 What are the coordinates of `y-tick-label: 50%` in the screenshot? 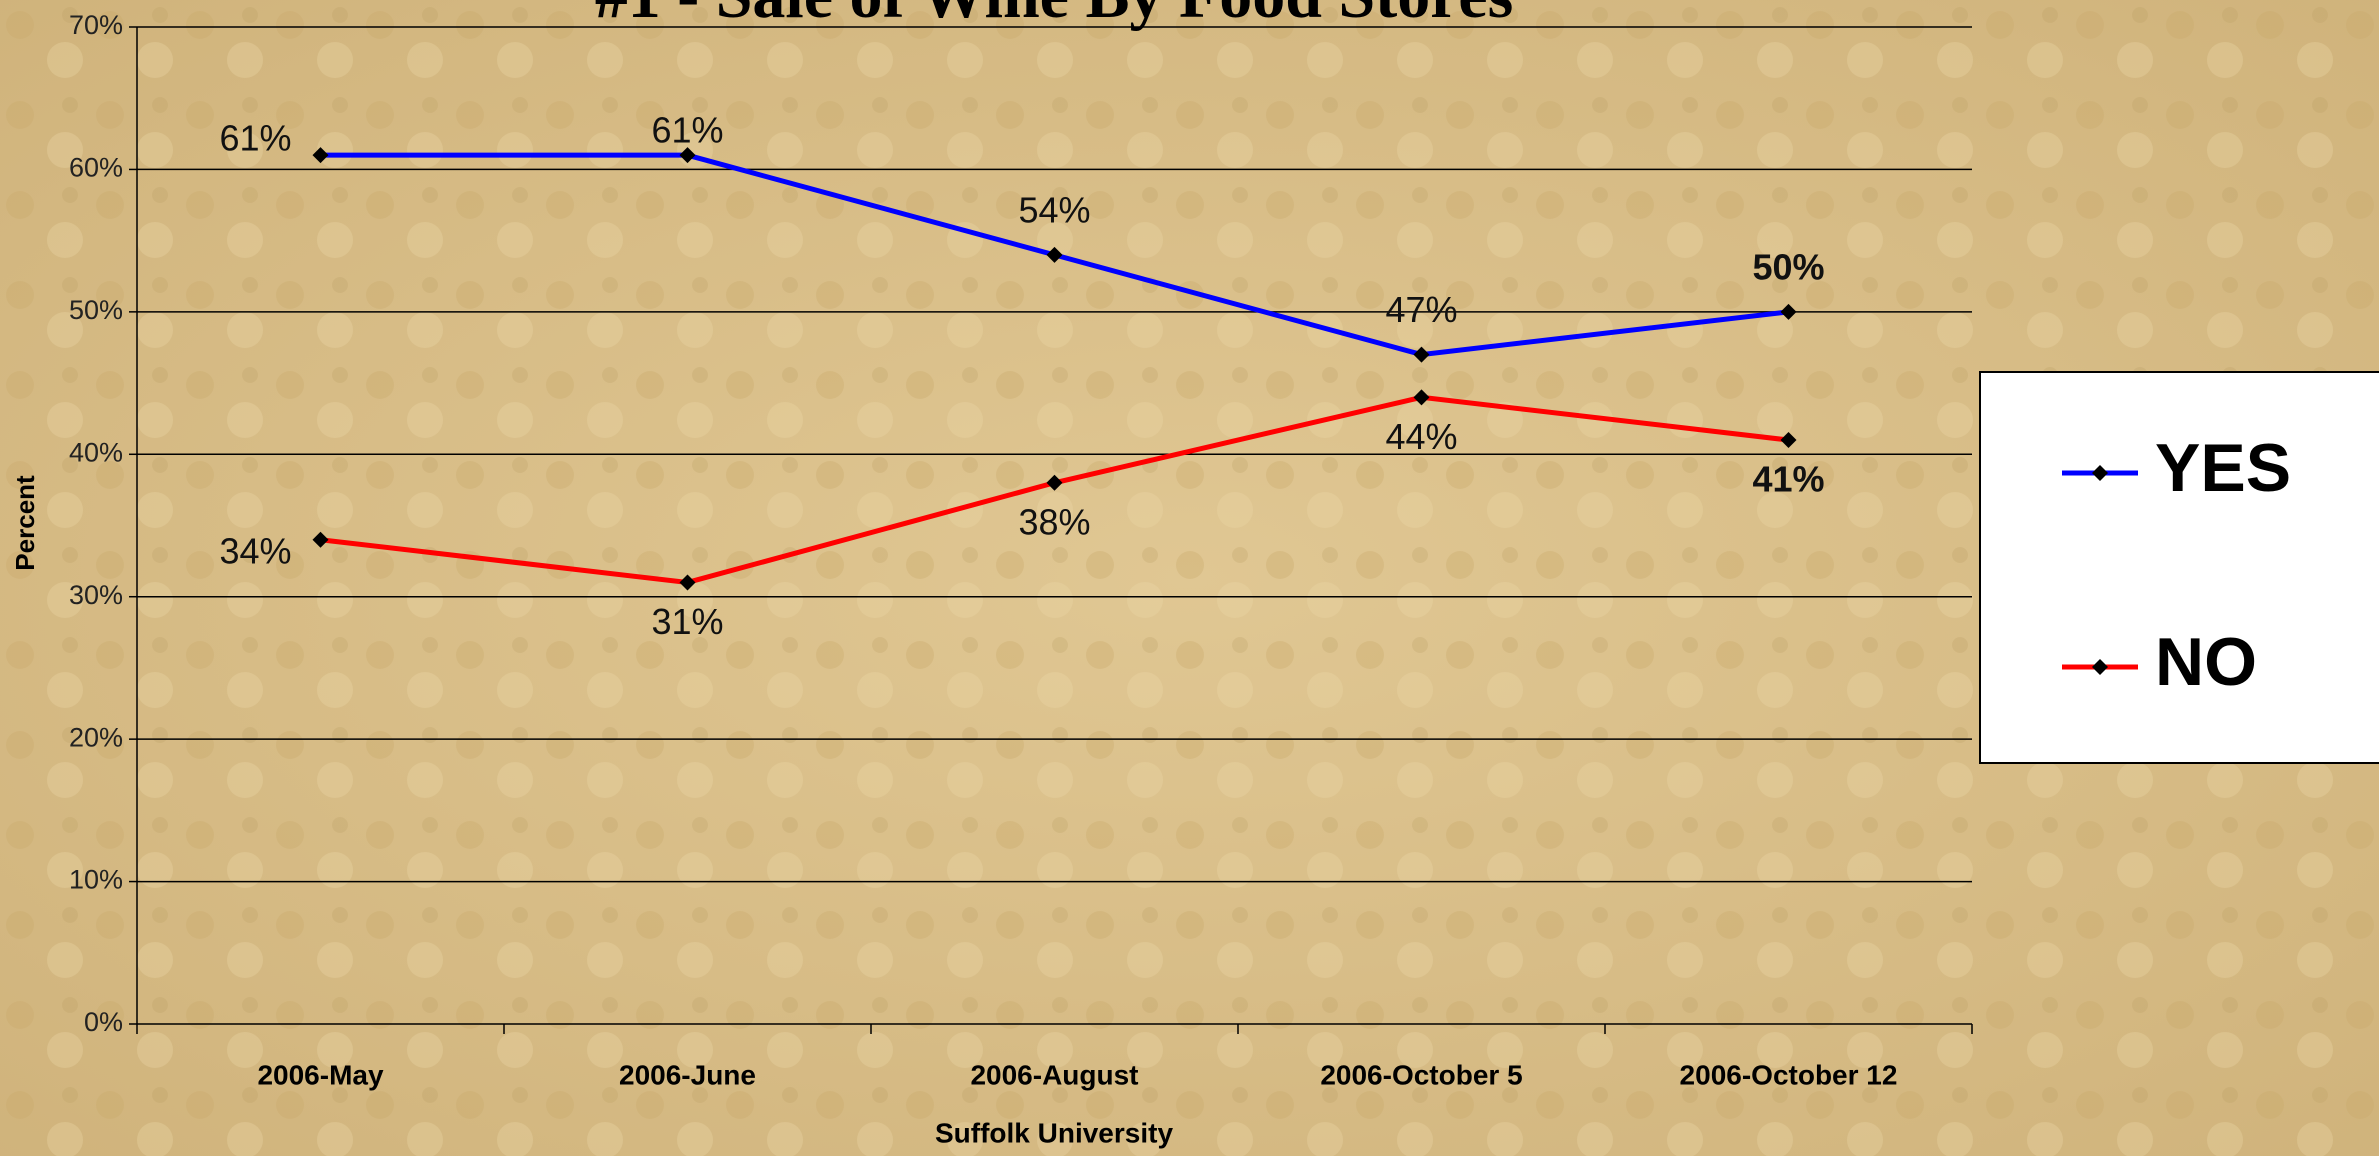 It's located at (96, 310).